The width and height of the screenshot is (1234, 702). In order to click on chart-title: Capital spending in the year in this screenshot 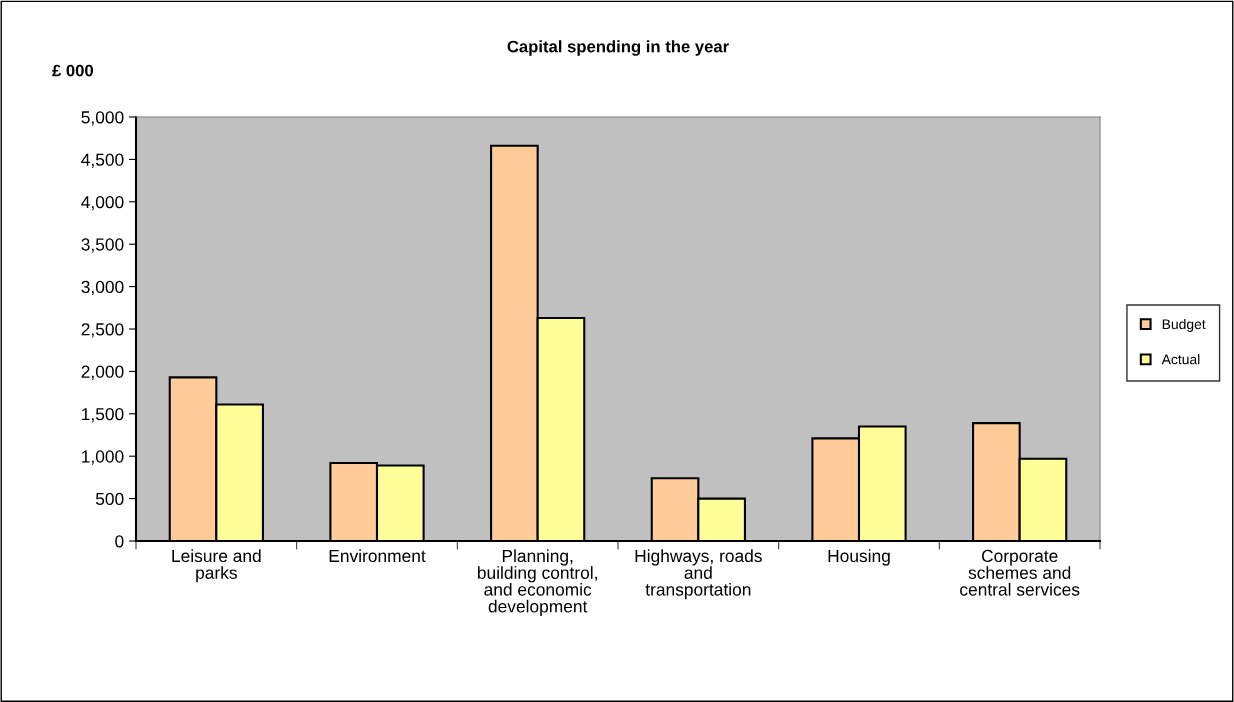, I will do `click(618, 48)`.